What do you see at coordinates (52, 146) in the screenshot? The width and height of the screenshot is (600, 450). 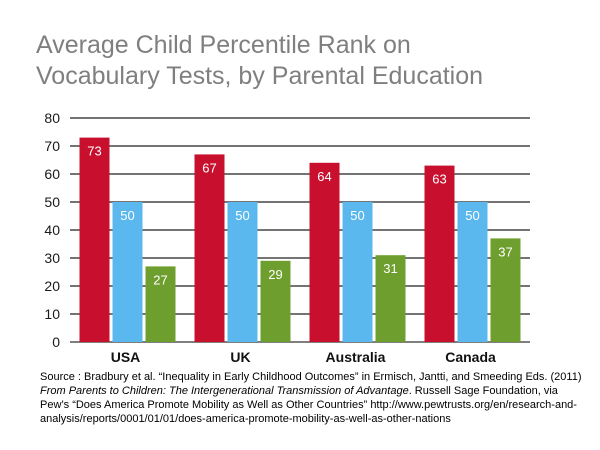 I see `y-tick-label: 70` at bounding box center [52, 146].